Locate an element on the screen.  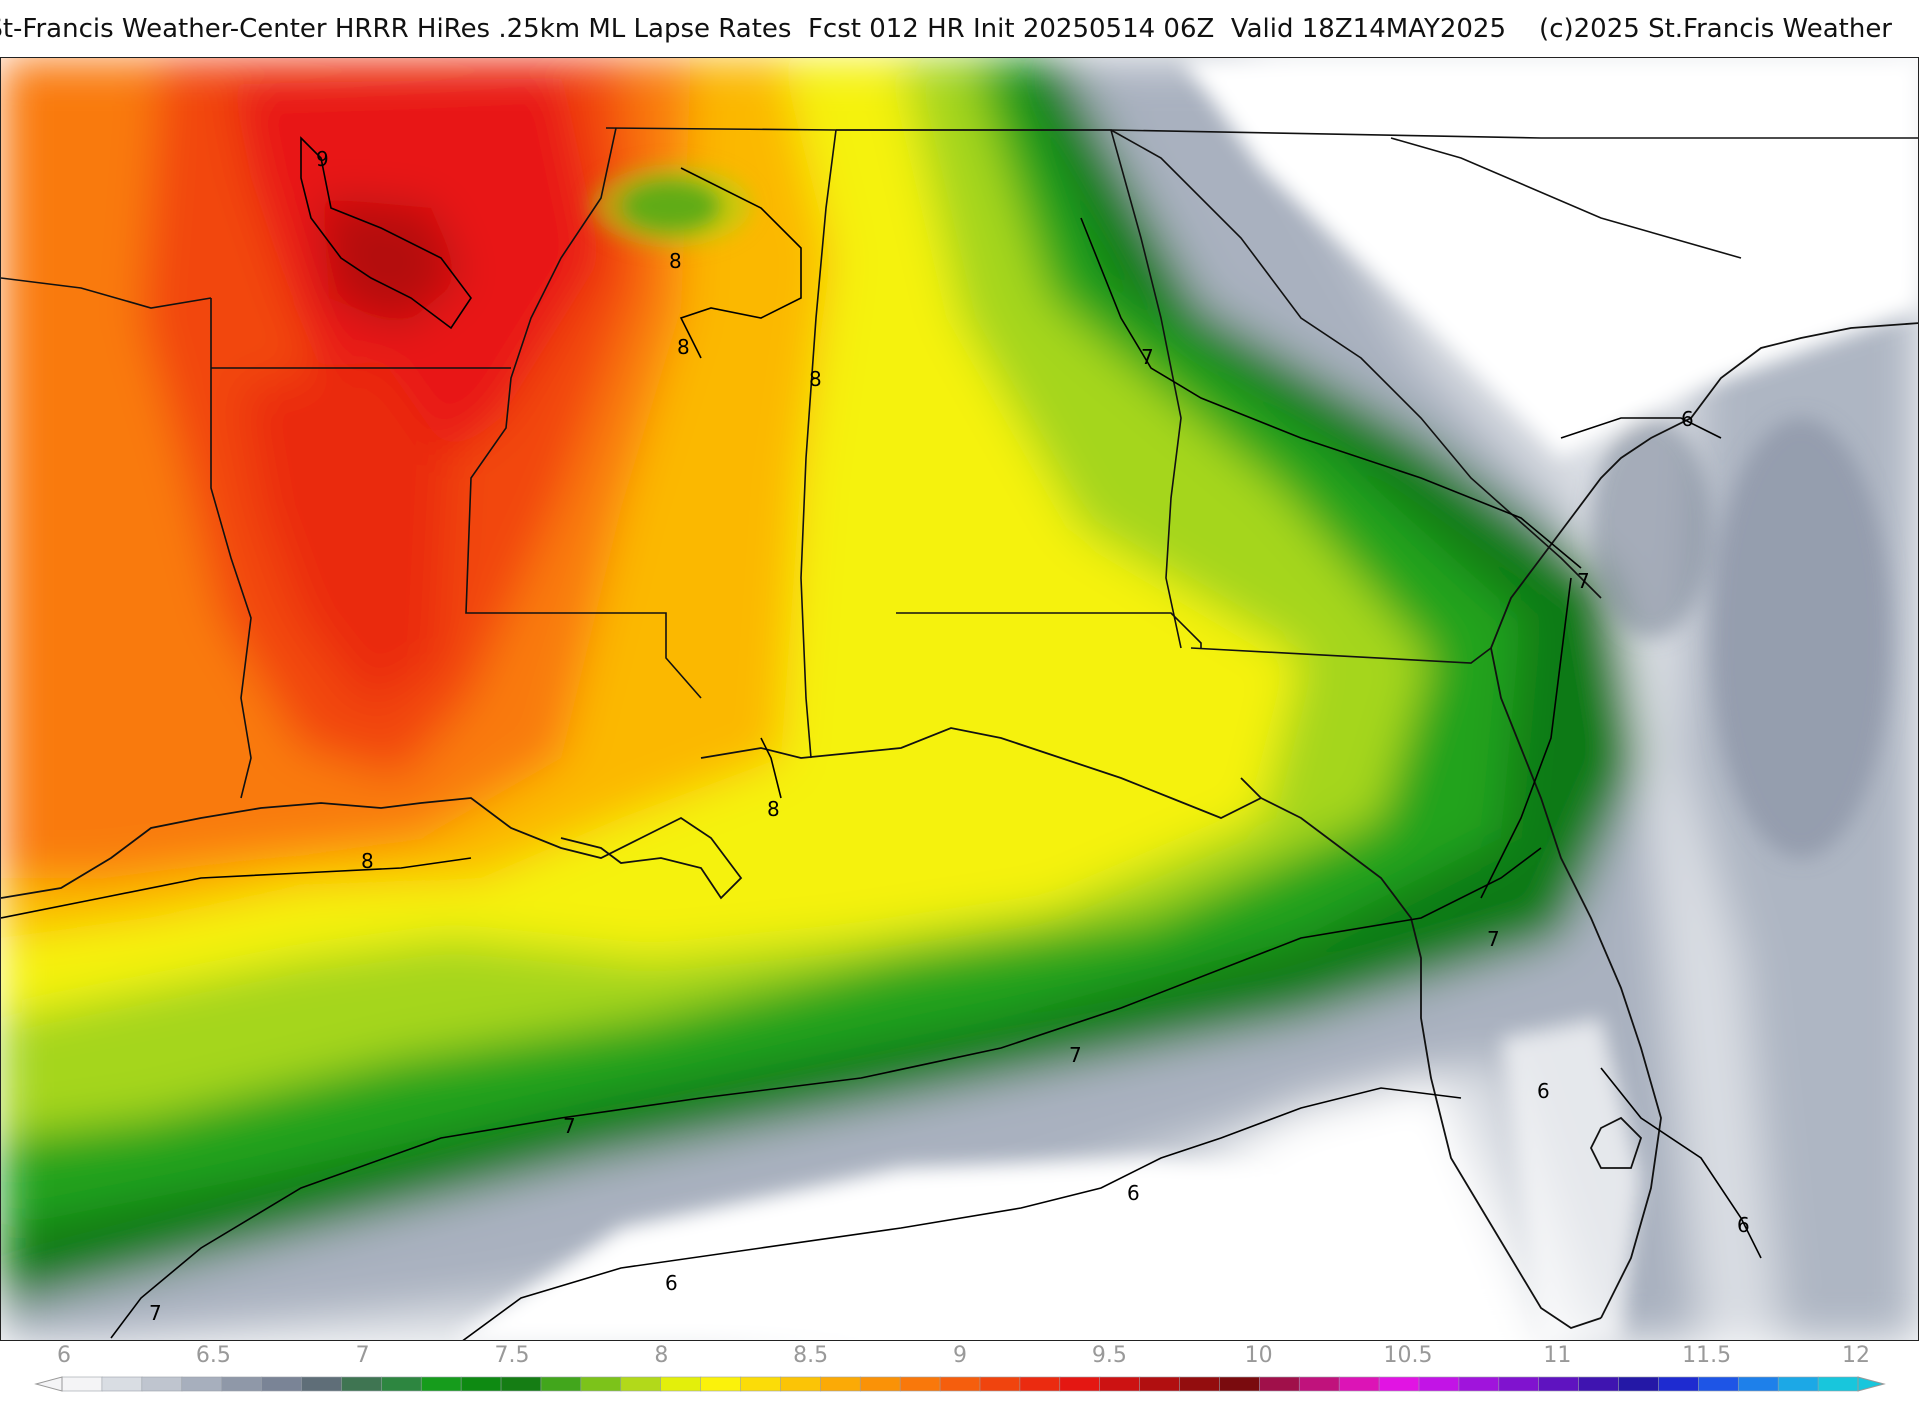
shade-dark-red is located at coordinates (391, 263).